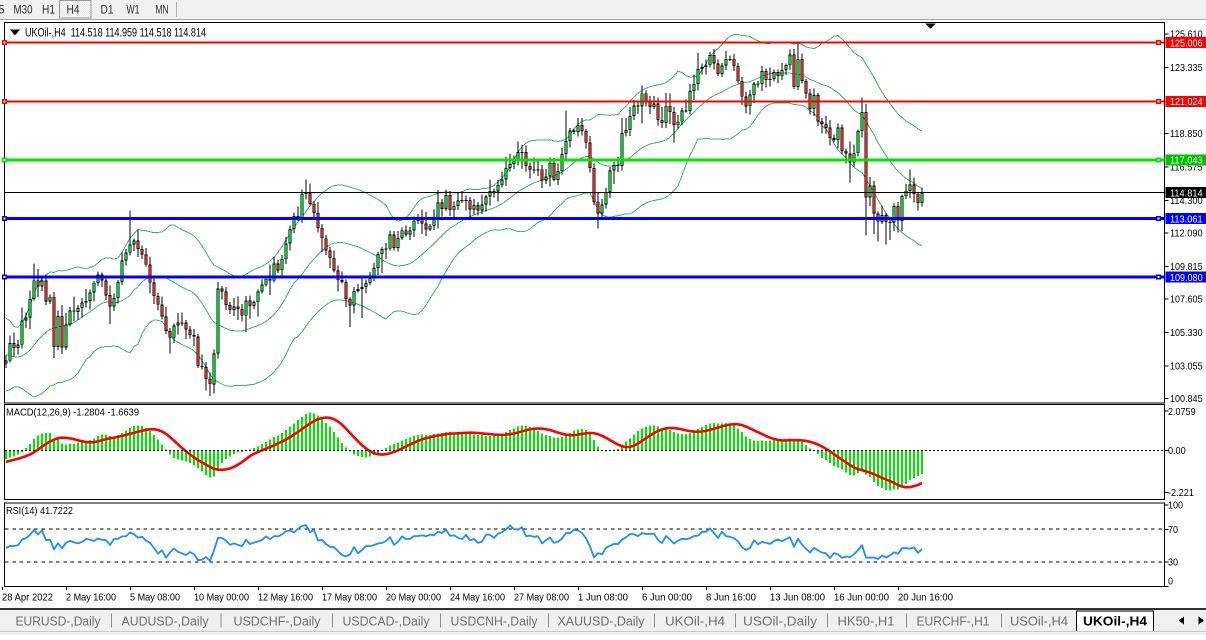  Describe the element at coordinates (1186, 234) in the screenshot. I see `svg-text: 112.090` at that location.